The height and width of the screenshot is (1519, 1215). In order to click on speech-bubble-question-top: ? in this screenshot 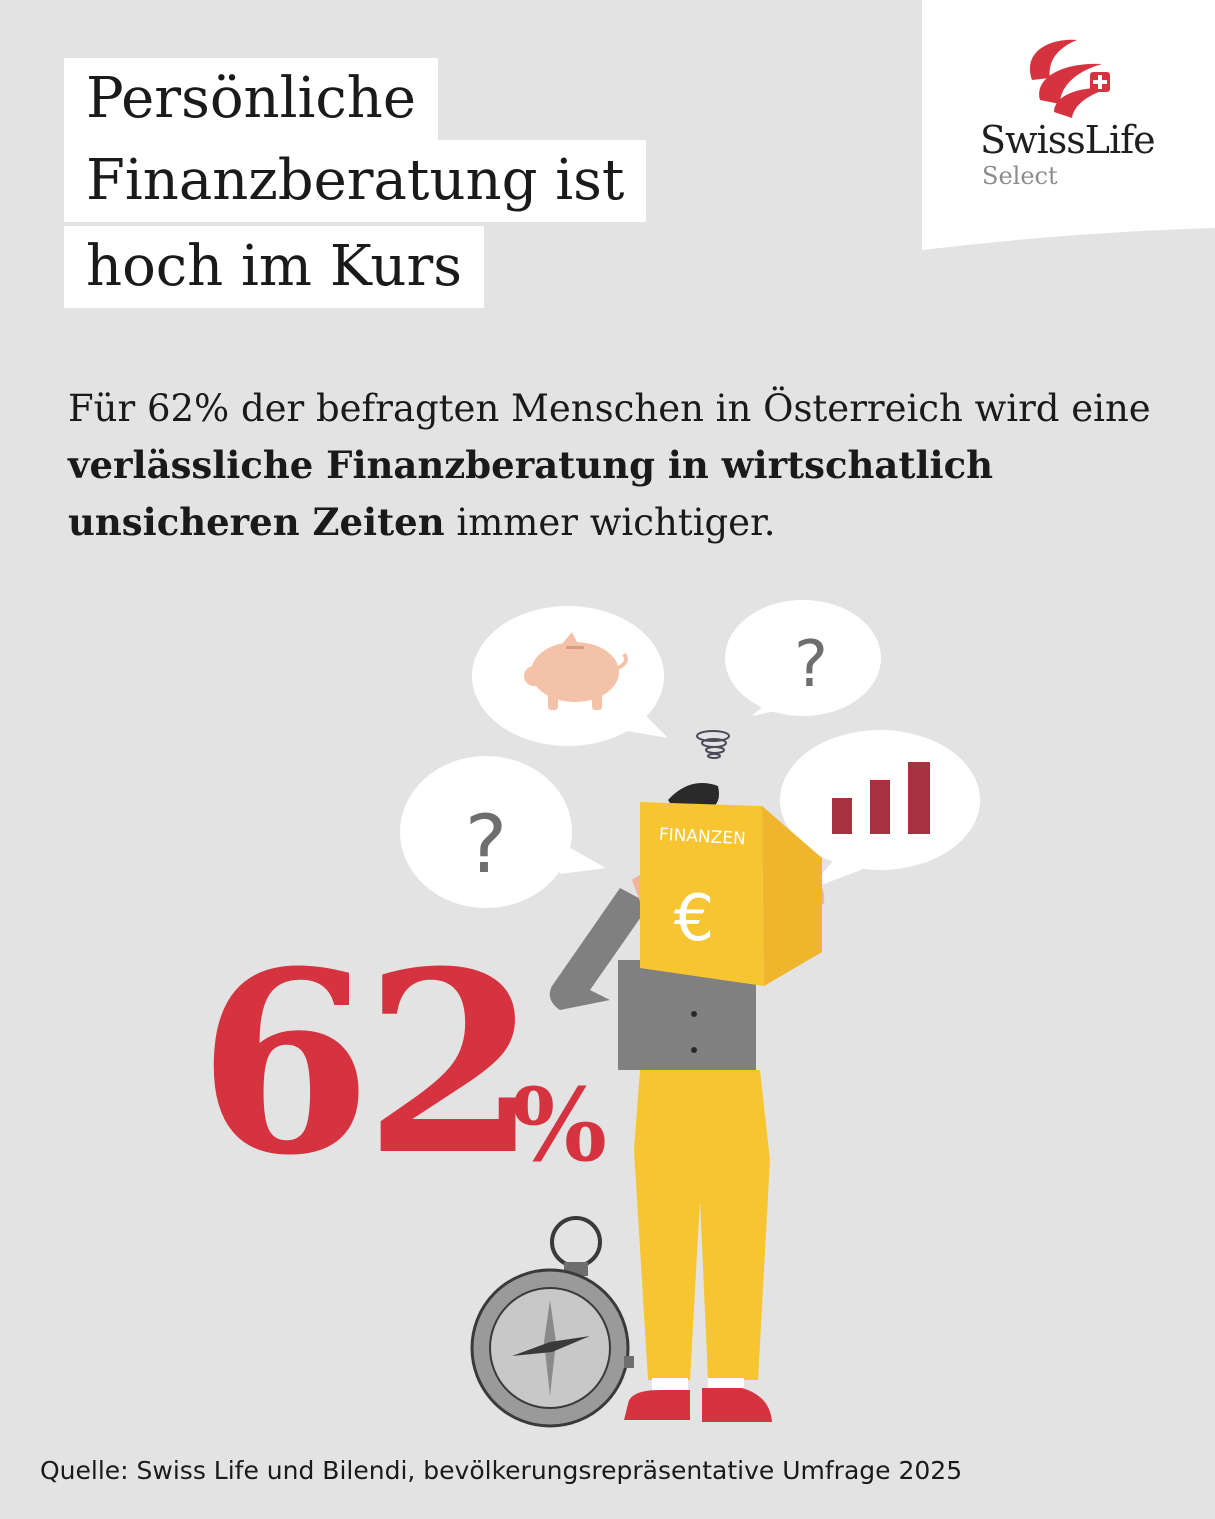, I will do `click(803, 658)`.